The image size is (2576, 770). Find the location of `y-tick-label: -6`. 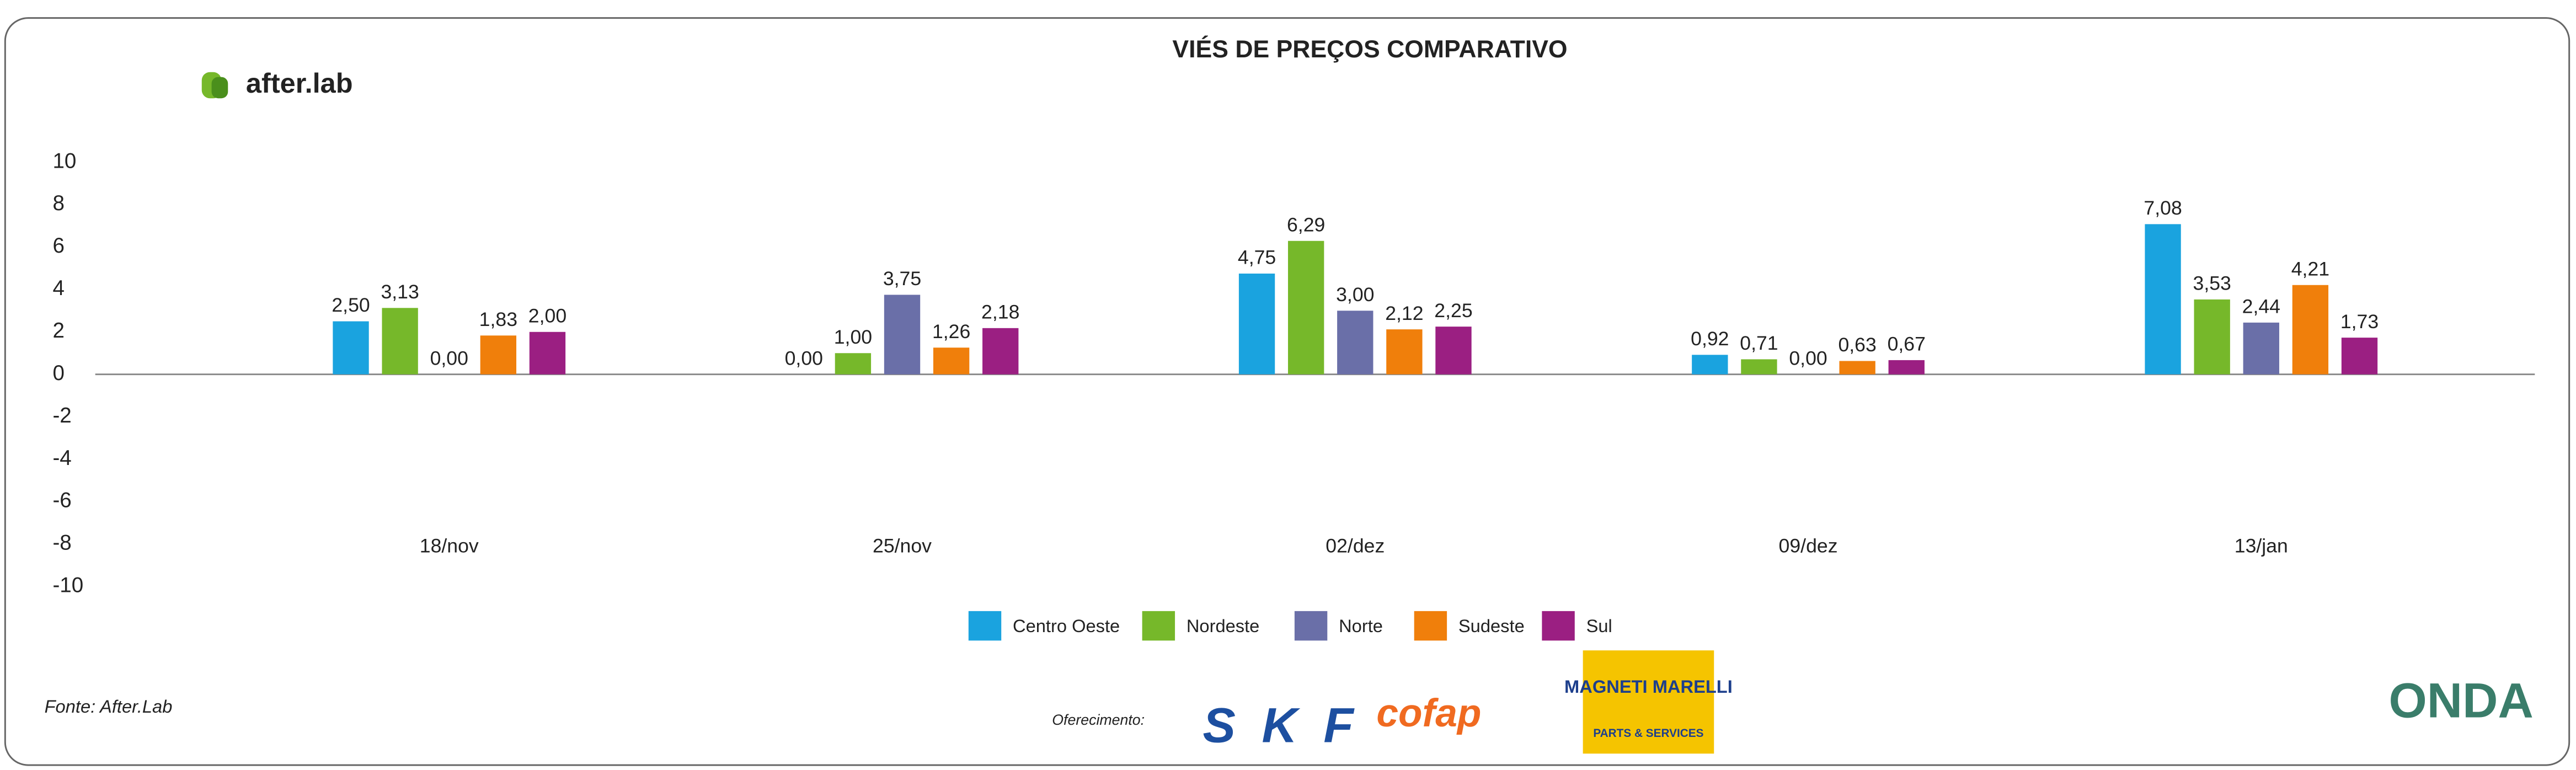

y-tick-label: -6 is located at coordinates (61, 500).